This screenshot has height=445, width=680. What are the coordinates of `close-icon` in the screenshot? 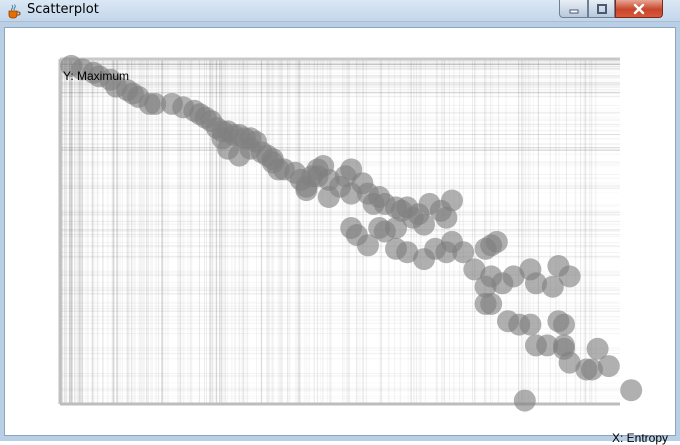 It's located at (639, 8).